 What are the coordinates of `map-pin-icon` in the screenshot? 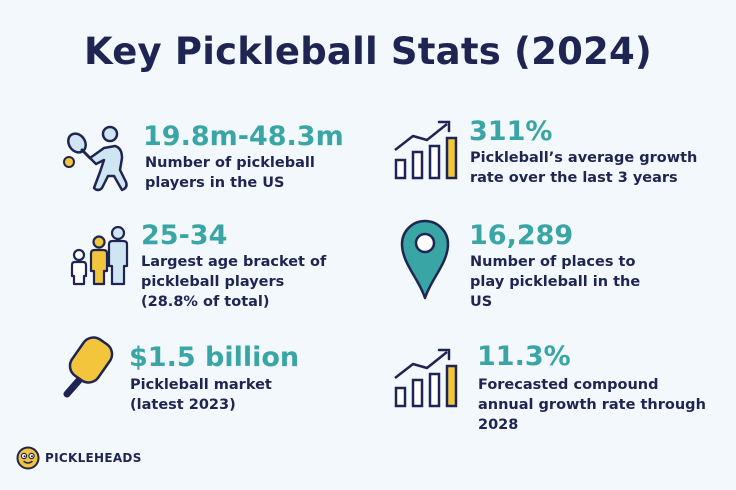 It's located at (425, 259).